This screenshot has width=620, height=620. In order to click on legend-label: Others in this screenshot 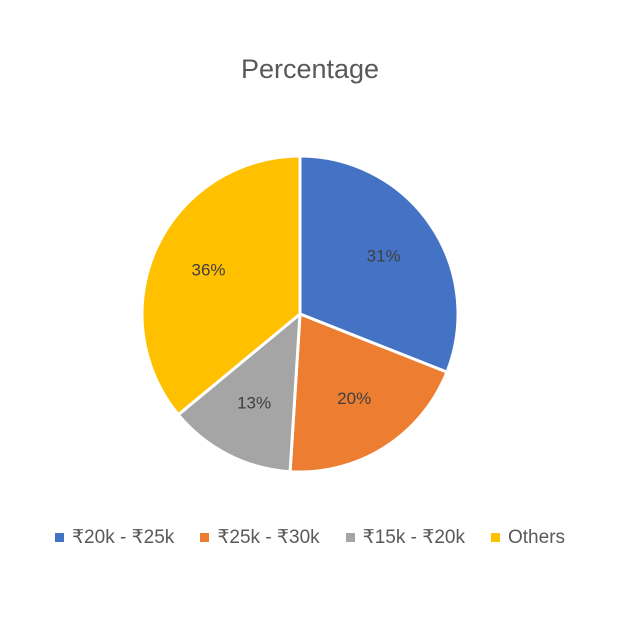, I will do `click(537, 537)`.